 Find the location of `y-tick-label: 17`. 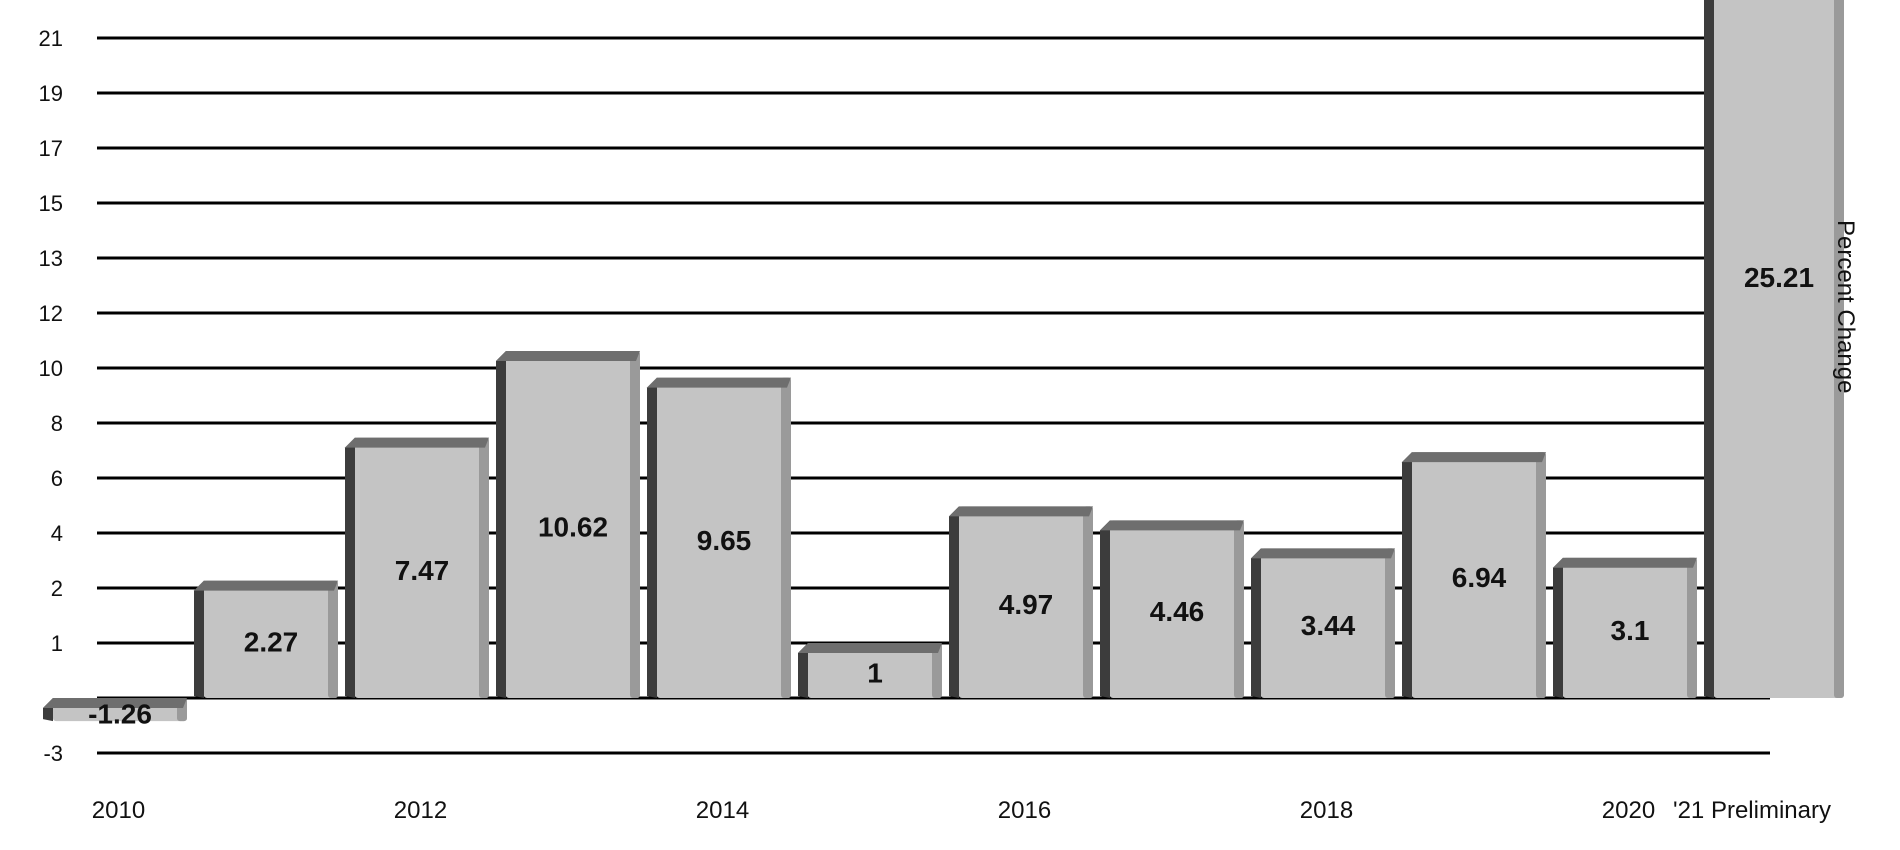

y-tick-label: 17 is located at coordinates (51, 148).